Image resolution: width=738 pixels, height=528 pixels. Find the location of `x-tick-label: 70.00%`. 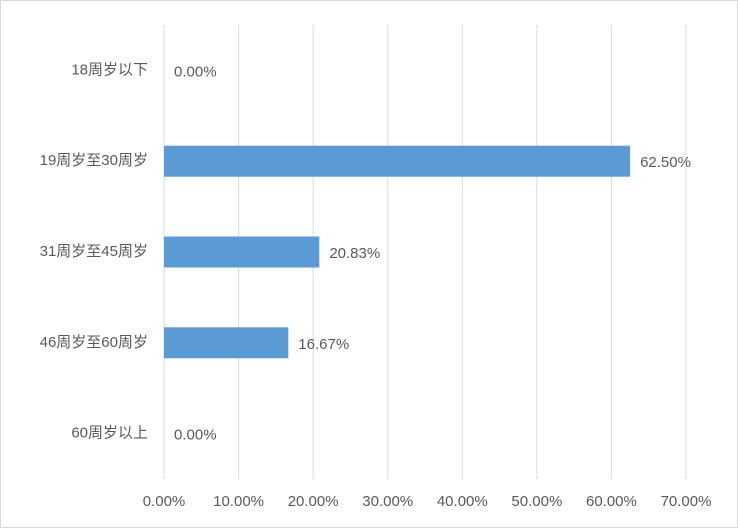

x-tick-label: 70.00% is located at coordinates (686, 501).